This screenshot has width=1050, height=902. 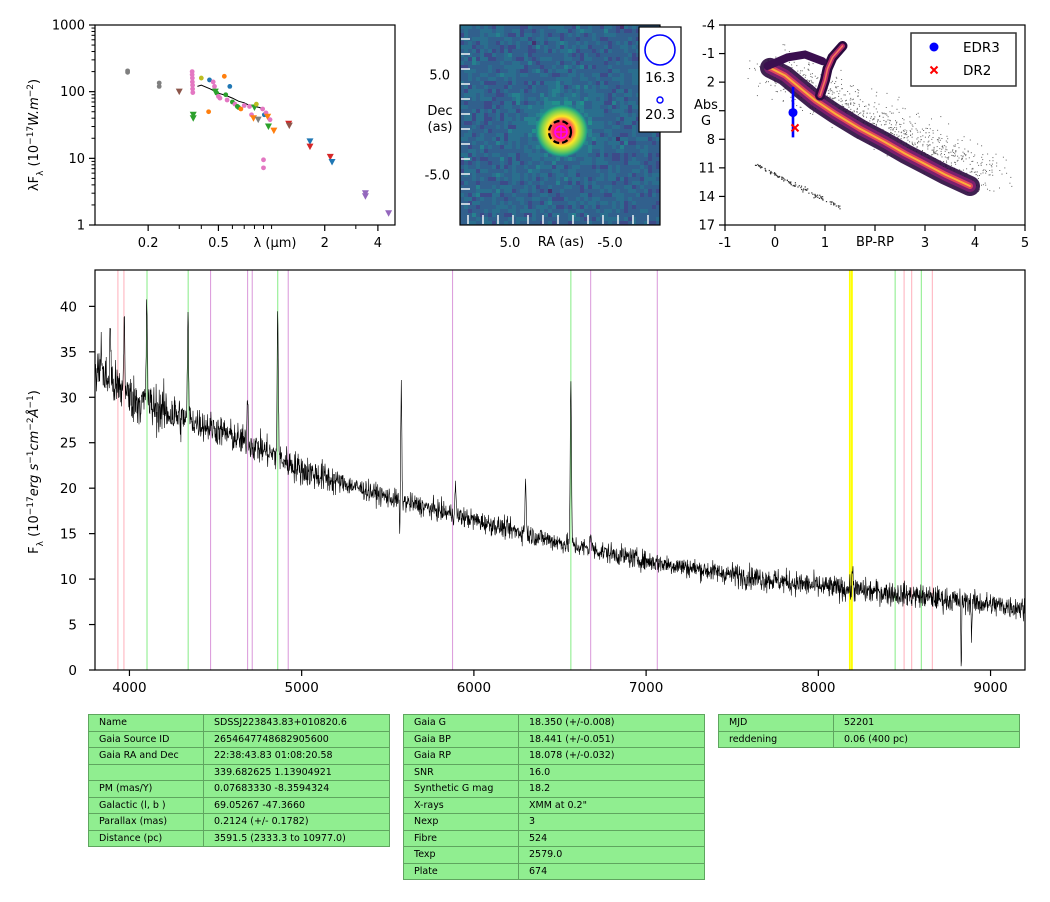 I want to click on table-value-cell: 2654647748682905600, so click(x=296, y=739).